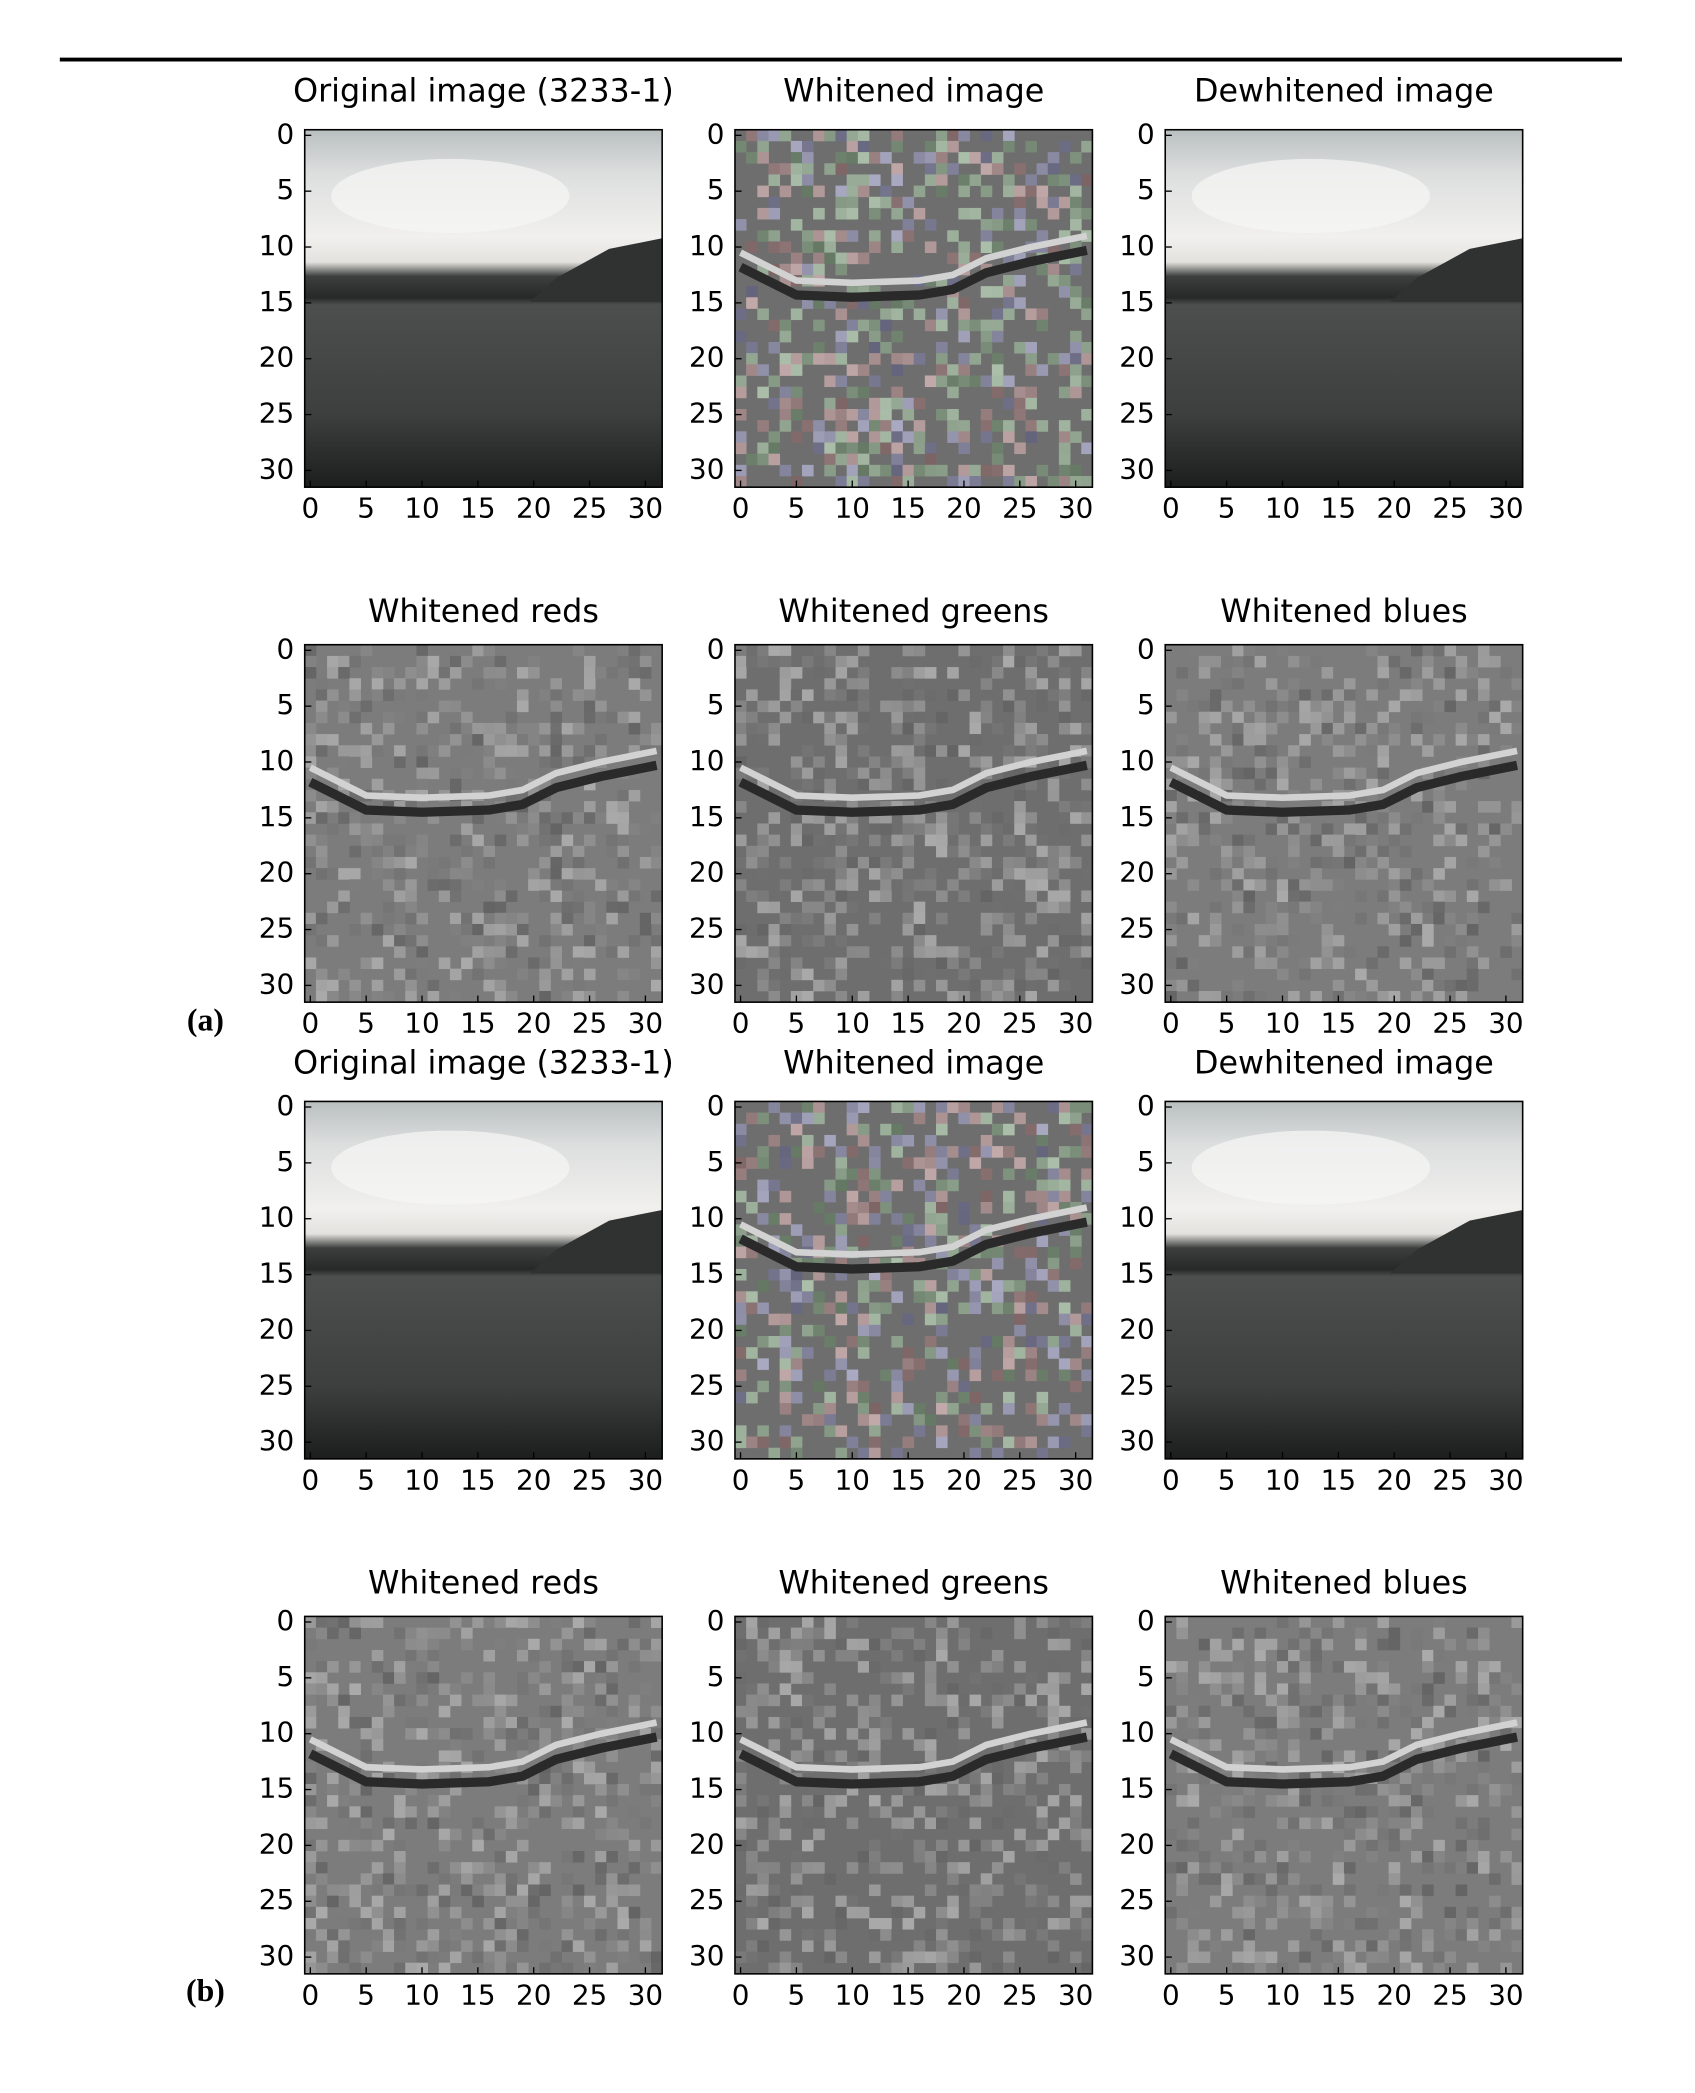 Image resolution: width=1695 pixels, height=2093 pixels. What do you see at coordinates (1449, 508) in the screenshot?
I see `x-tick-label: 25` at bounding box center [1449, 508].